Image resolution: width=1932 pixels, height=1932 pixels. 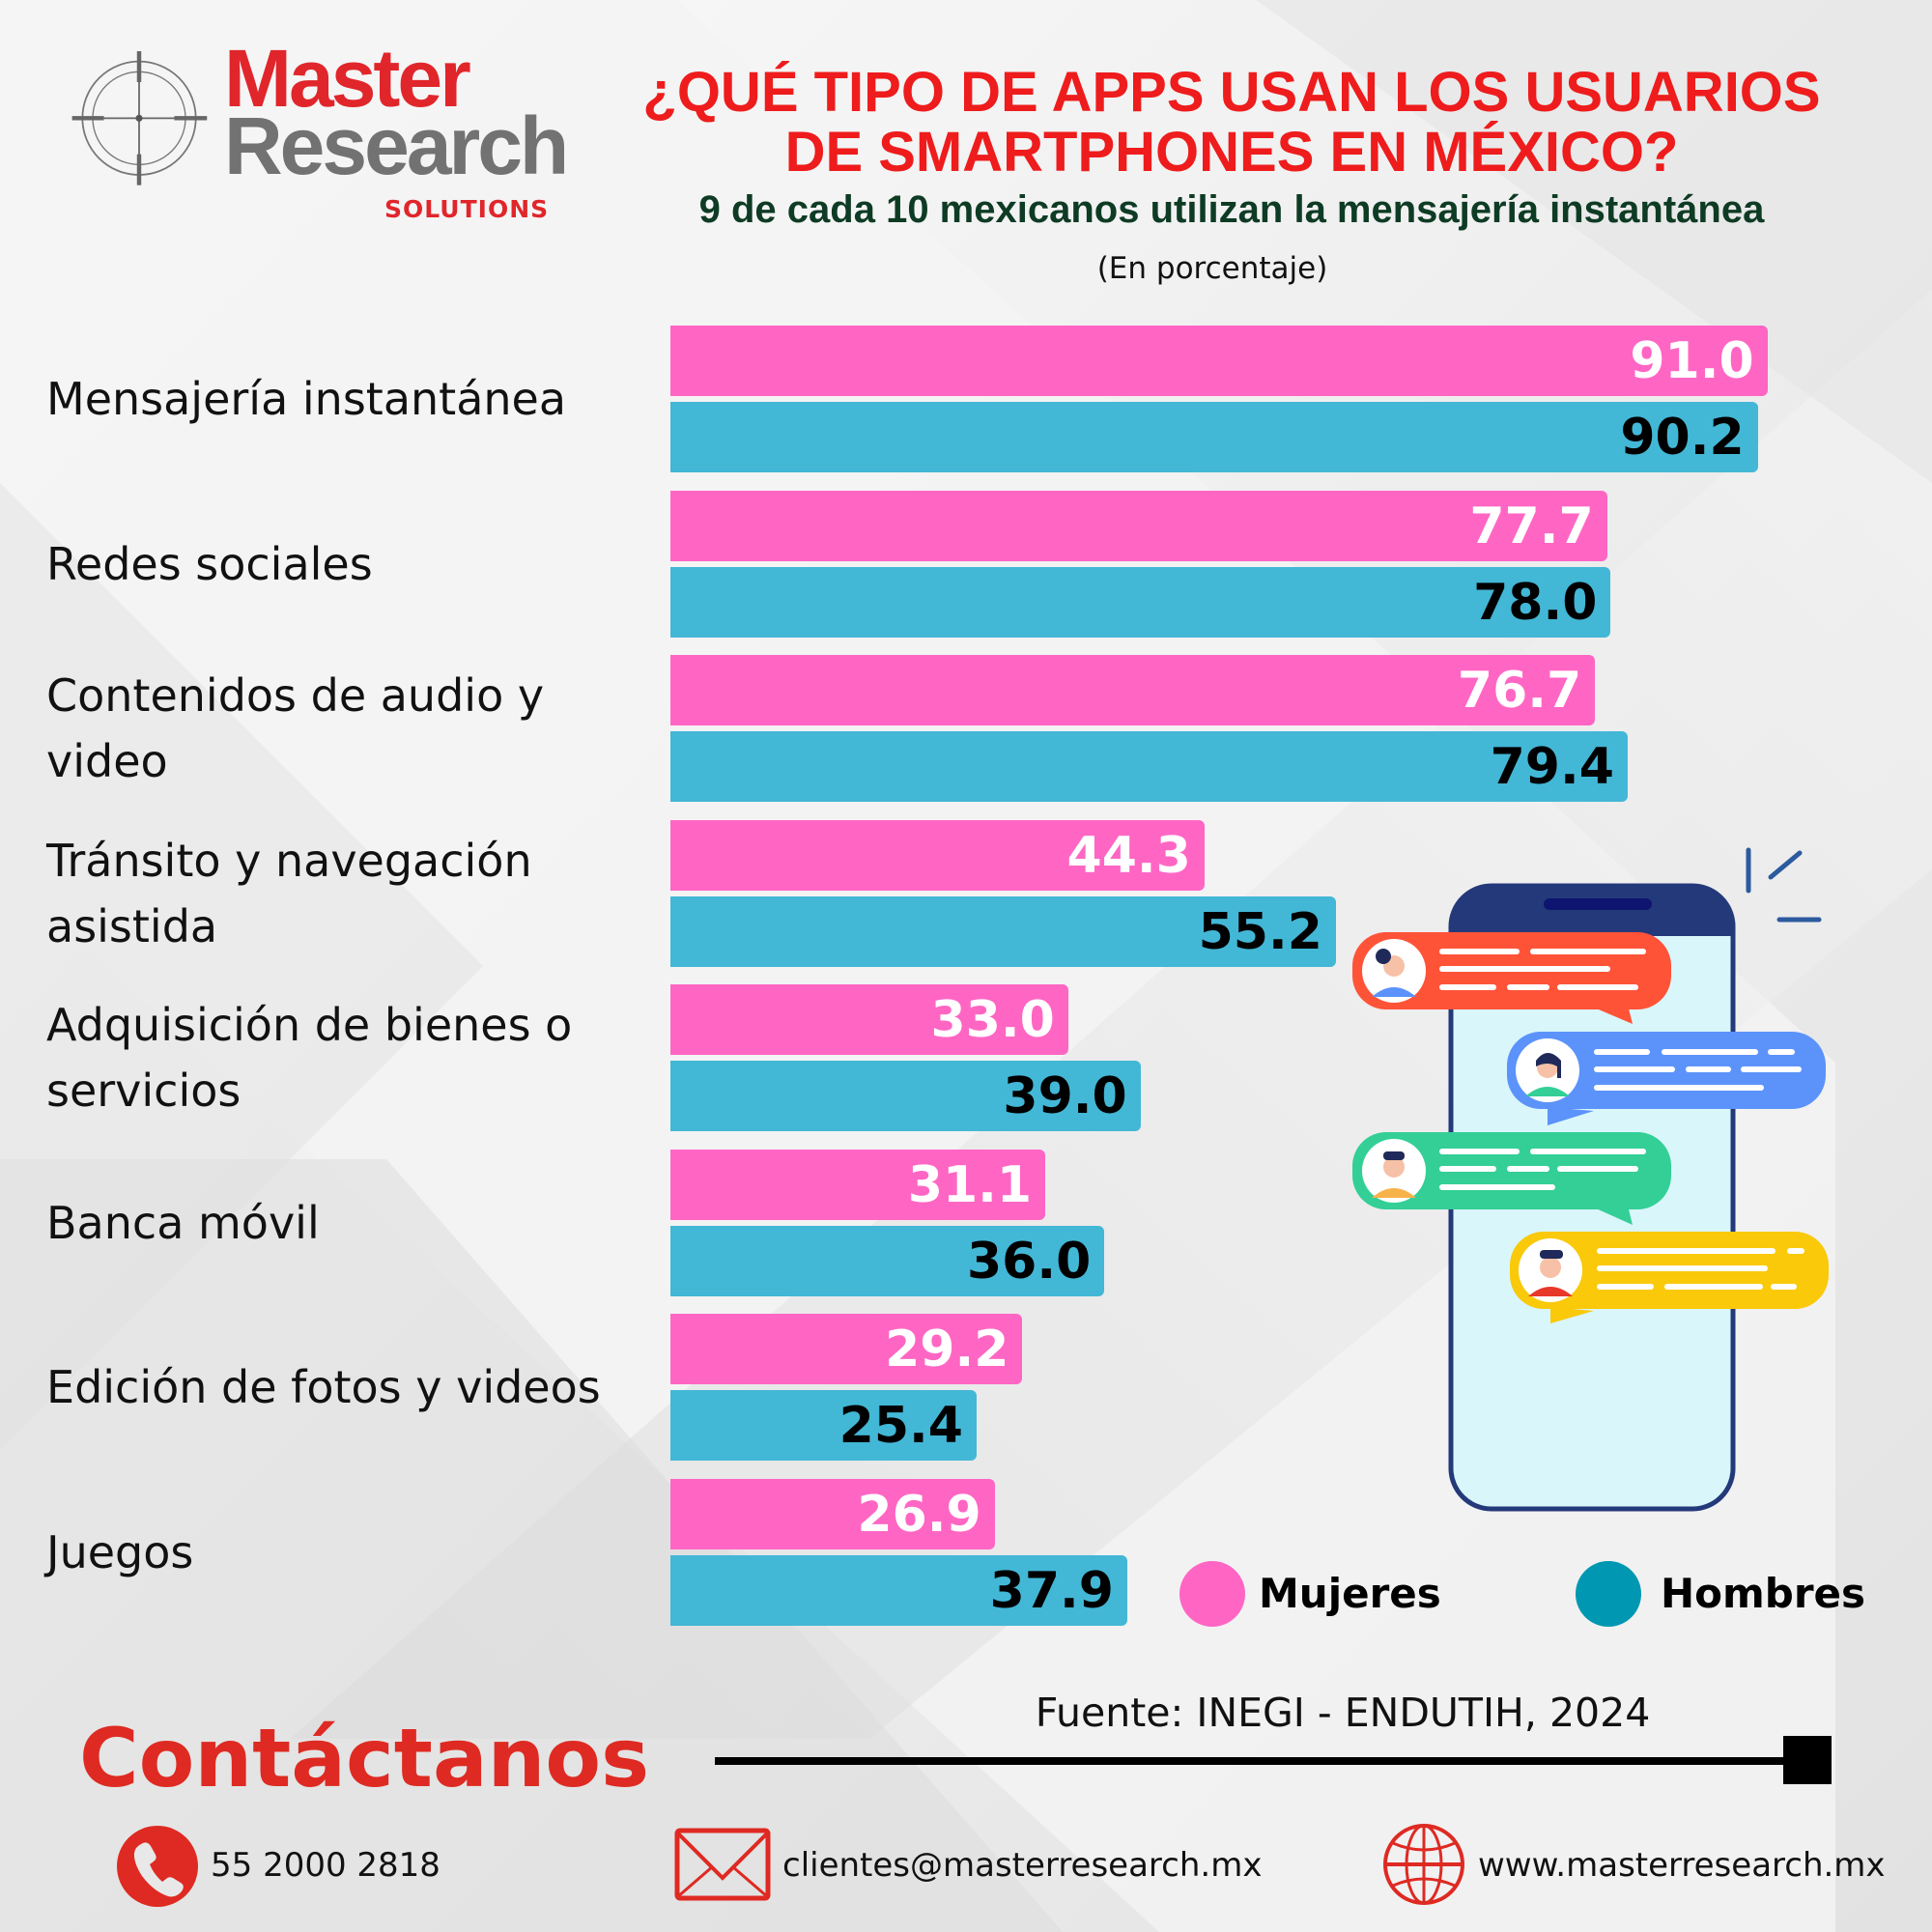 I want to click on bar-value-label: 29.2, so click(x=947, y=1349).